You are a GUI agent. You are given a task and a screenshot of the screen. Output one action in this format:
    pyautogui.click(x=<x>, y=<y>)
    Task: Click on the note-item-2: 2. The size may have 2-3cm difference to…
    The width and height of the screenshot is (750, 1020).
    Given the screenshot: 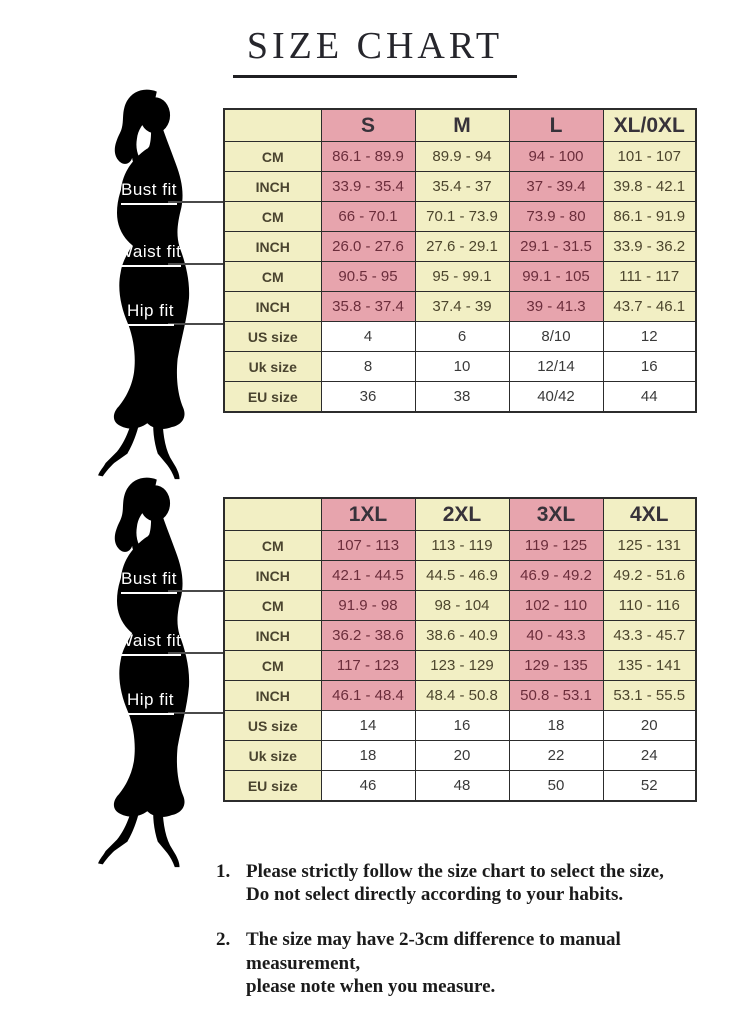 What is the action you would take?
    pyautogui.click(x=476, y=963)
    